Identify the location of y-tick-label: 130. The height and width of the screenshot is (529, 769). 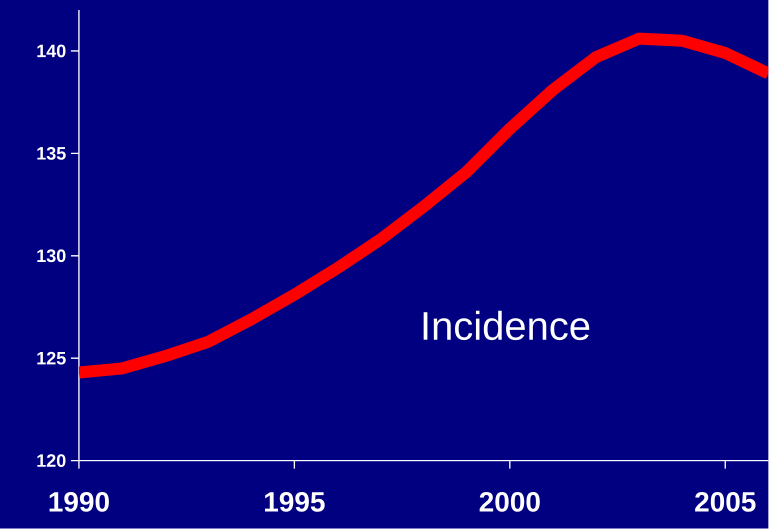
(51, 256).